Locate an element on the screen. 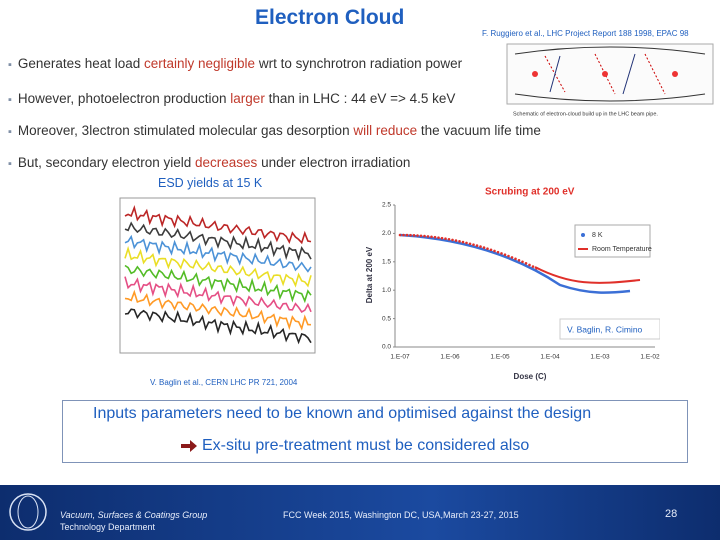 Image resolution: width=720 pixels, height=540 pixels. legend-label: Room Temperature is located at coordinates (622, 249).